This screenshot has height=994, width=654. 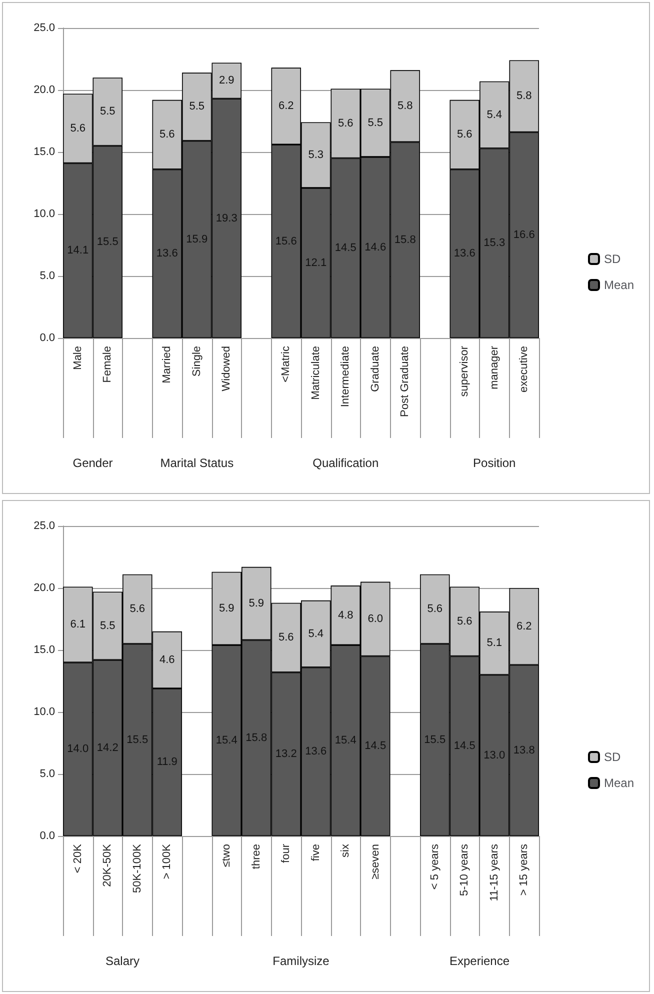 I want to click on text: Salary, so click(x=122, y=961).